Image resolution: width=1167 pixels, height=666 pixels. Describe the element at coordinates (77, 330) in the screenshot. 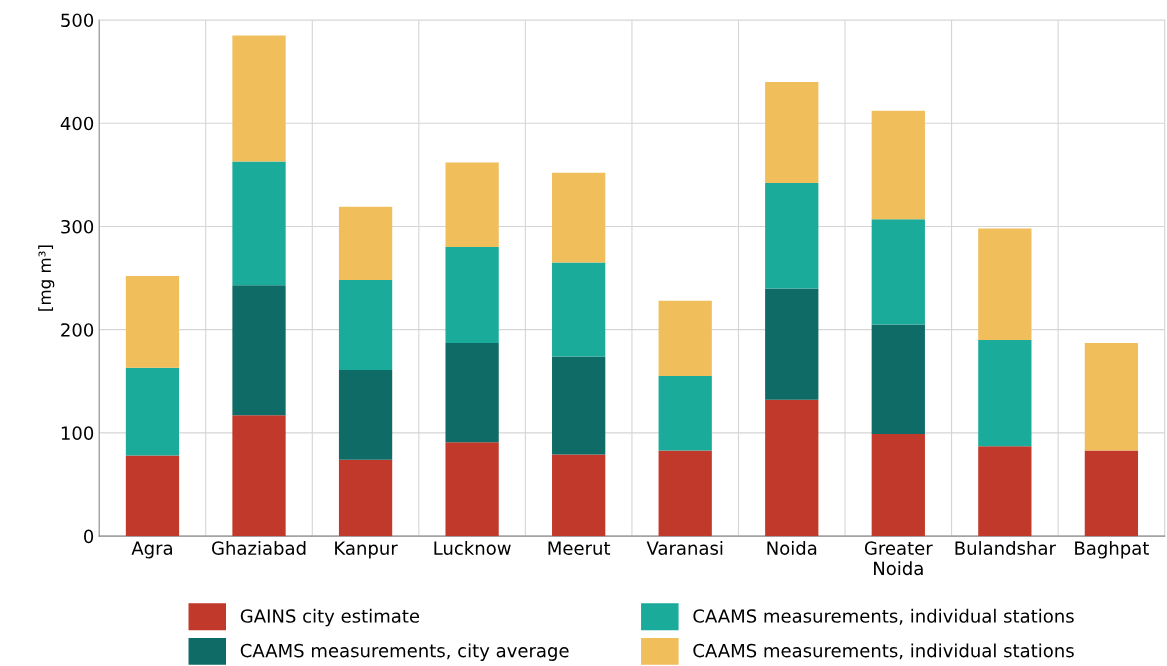

I see `y-tick-label: 200` at that location.